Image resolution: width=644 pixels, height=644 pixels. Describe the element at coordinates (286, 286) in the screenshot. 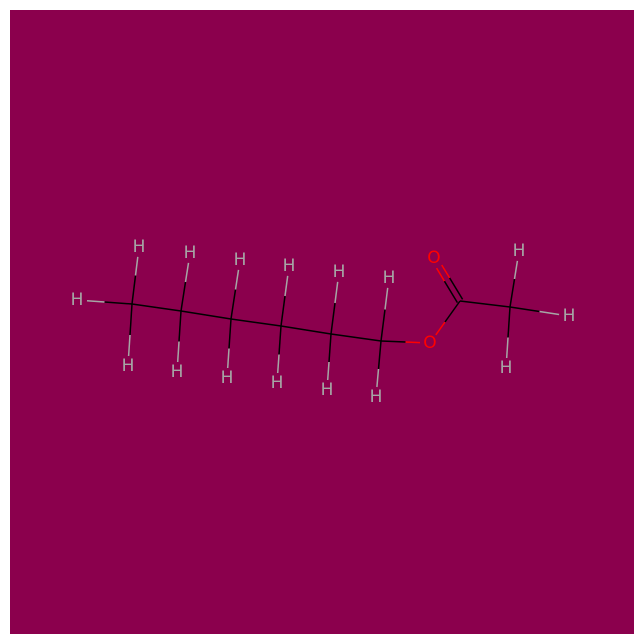

I see `bond-c4-h8-half-b` at that location.